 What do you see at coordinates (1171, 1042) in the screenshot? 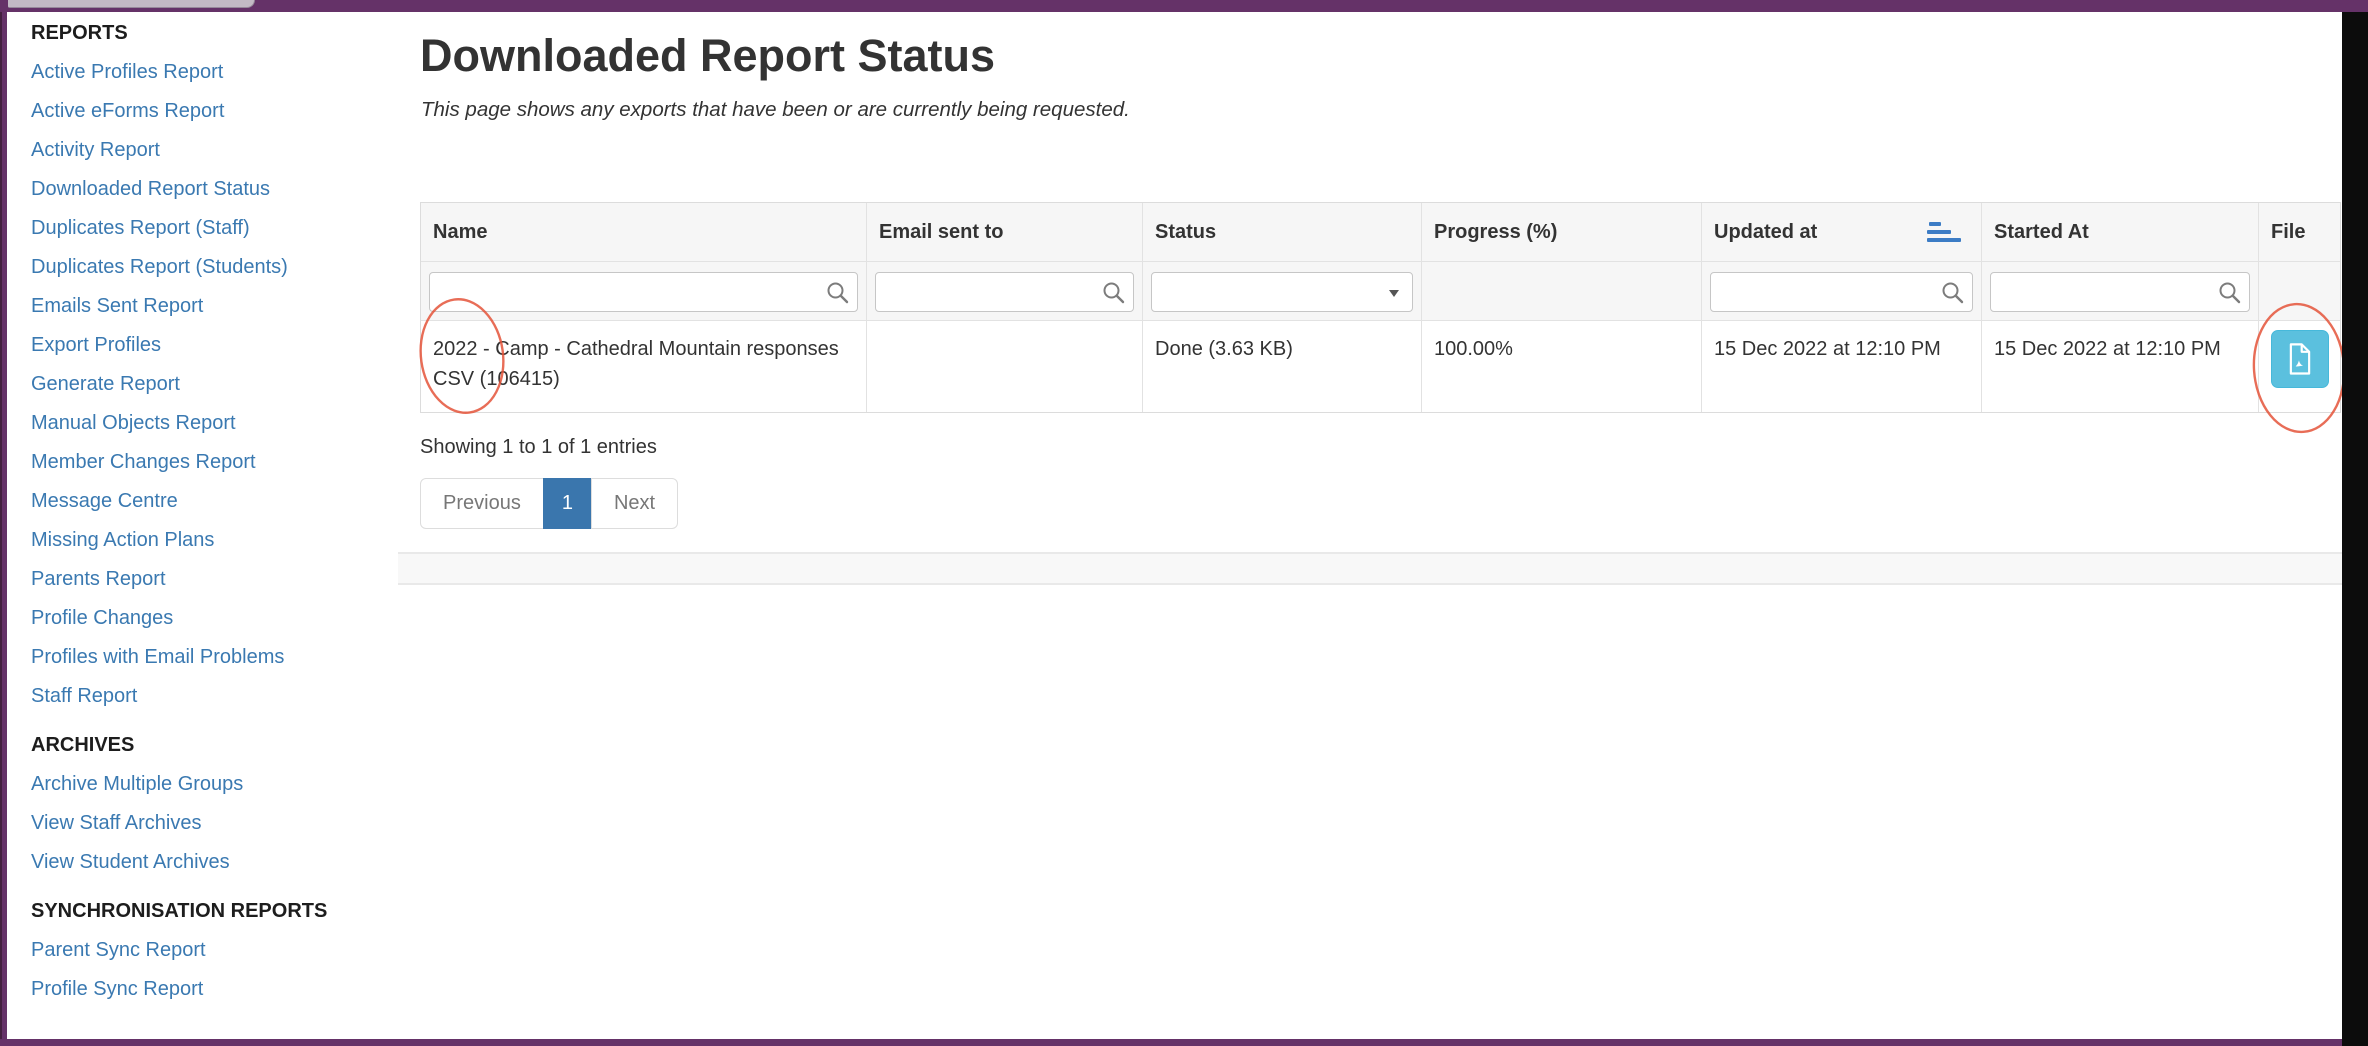
I see `window-frame-bottom` at bounding box center [1171, 1042].